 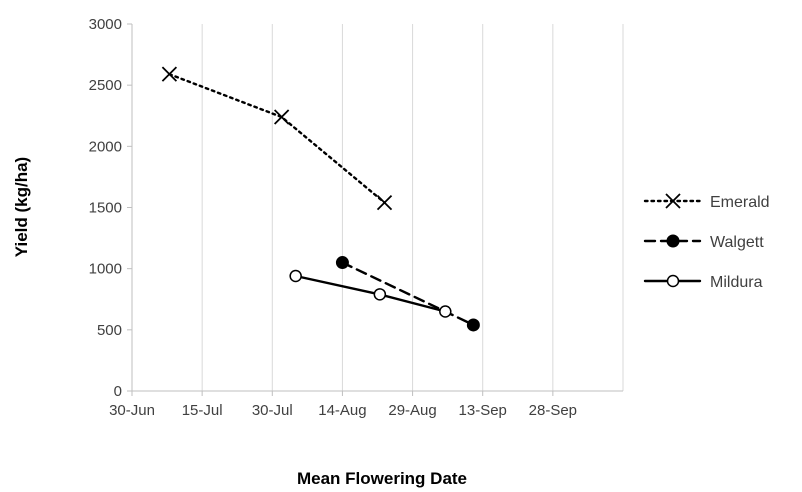 What do you see at coordinates (483, 410) in the screenshot?
I see `x-tick-label: 13-Sep` at bounding box center [483, 410].